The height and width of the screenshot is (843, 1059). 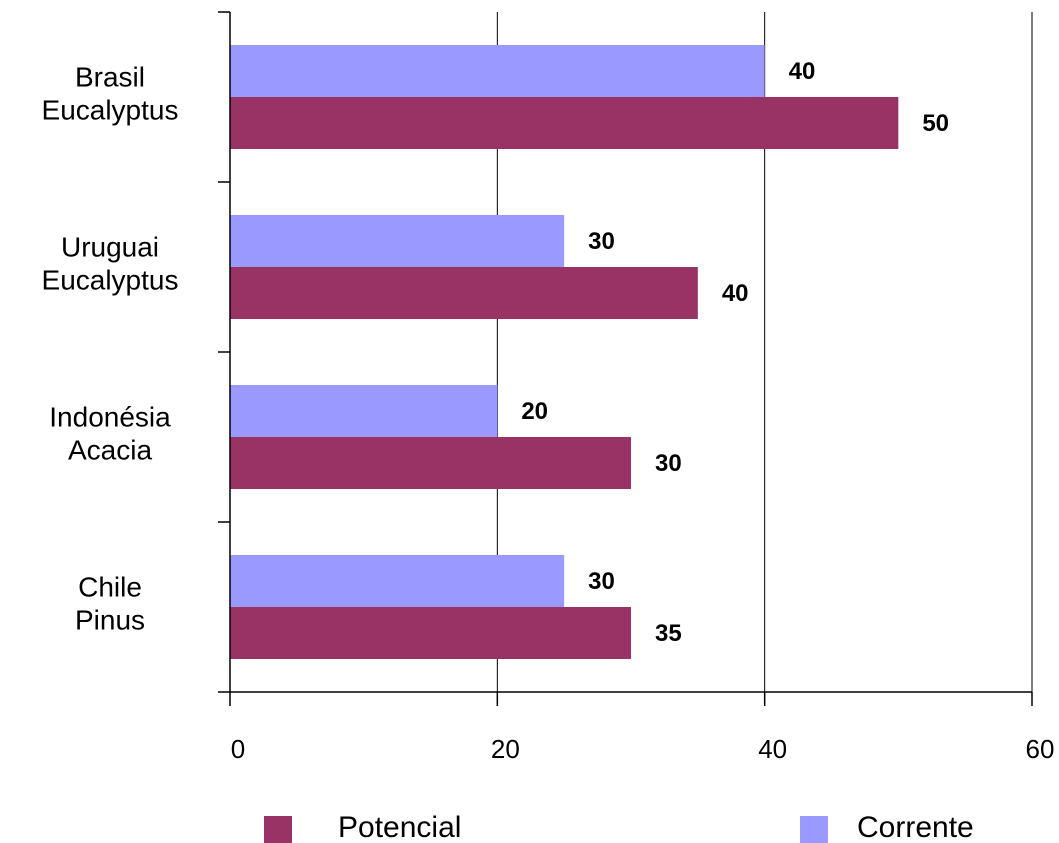 I want to click on x-tick-label-20: 20, so click(x=505, y=749).